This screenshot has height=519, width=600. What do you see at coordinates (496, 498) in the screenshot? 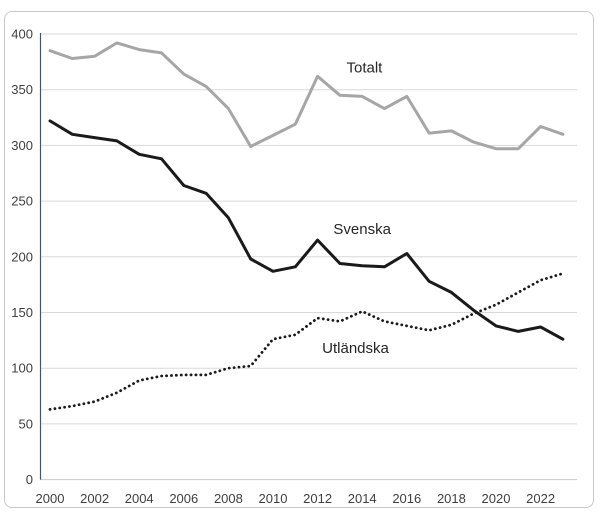
I see `x-tick-label: 2020` at bounding box center [496, 498].